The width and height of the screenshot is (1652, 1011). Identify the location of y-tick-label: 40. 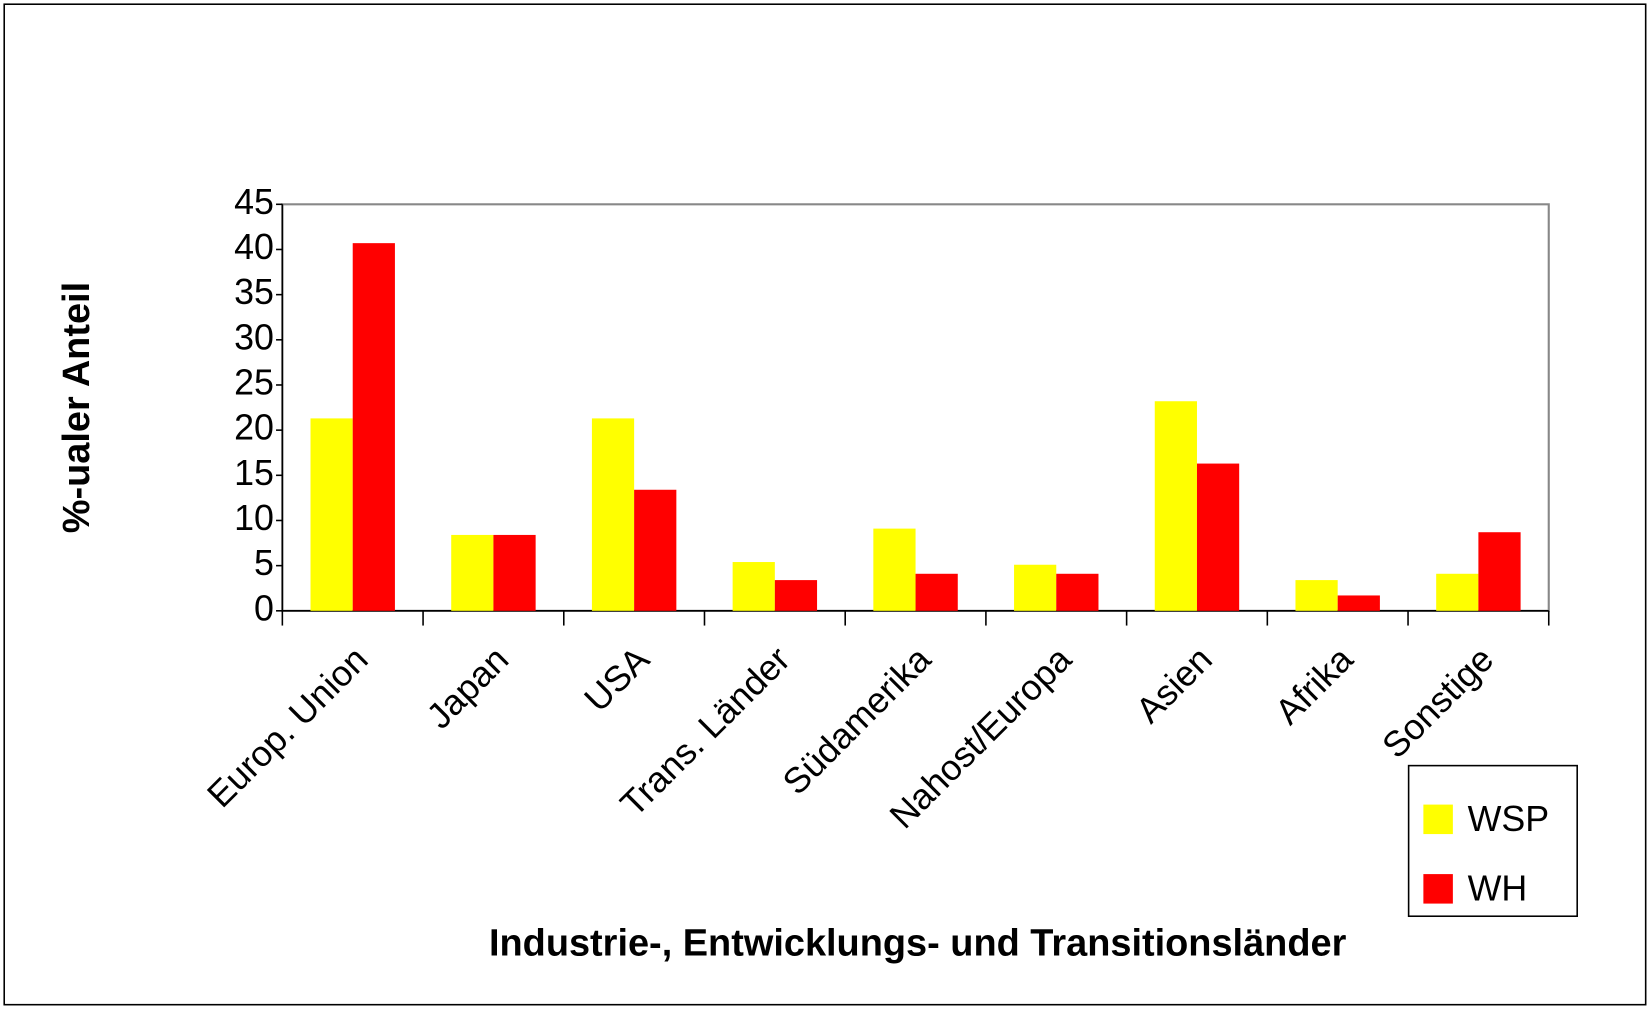
(254, 247).